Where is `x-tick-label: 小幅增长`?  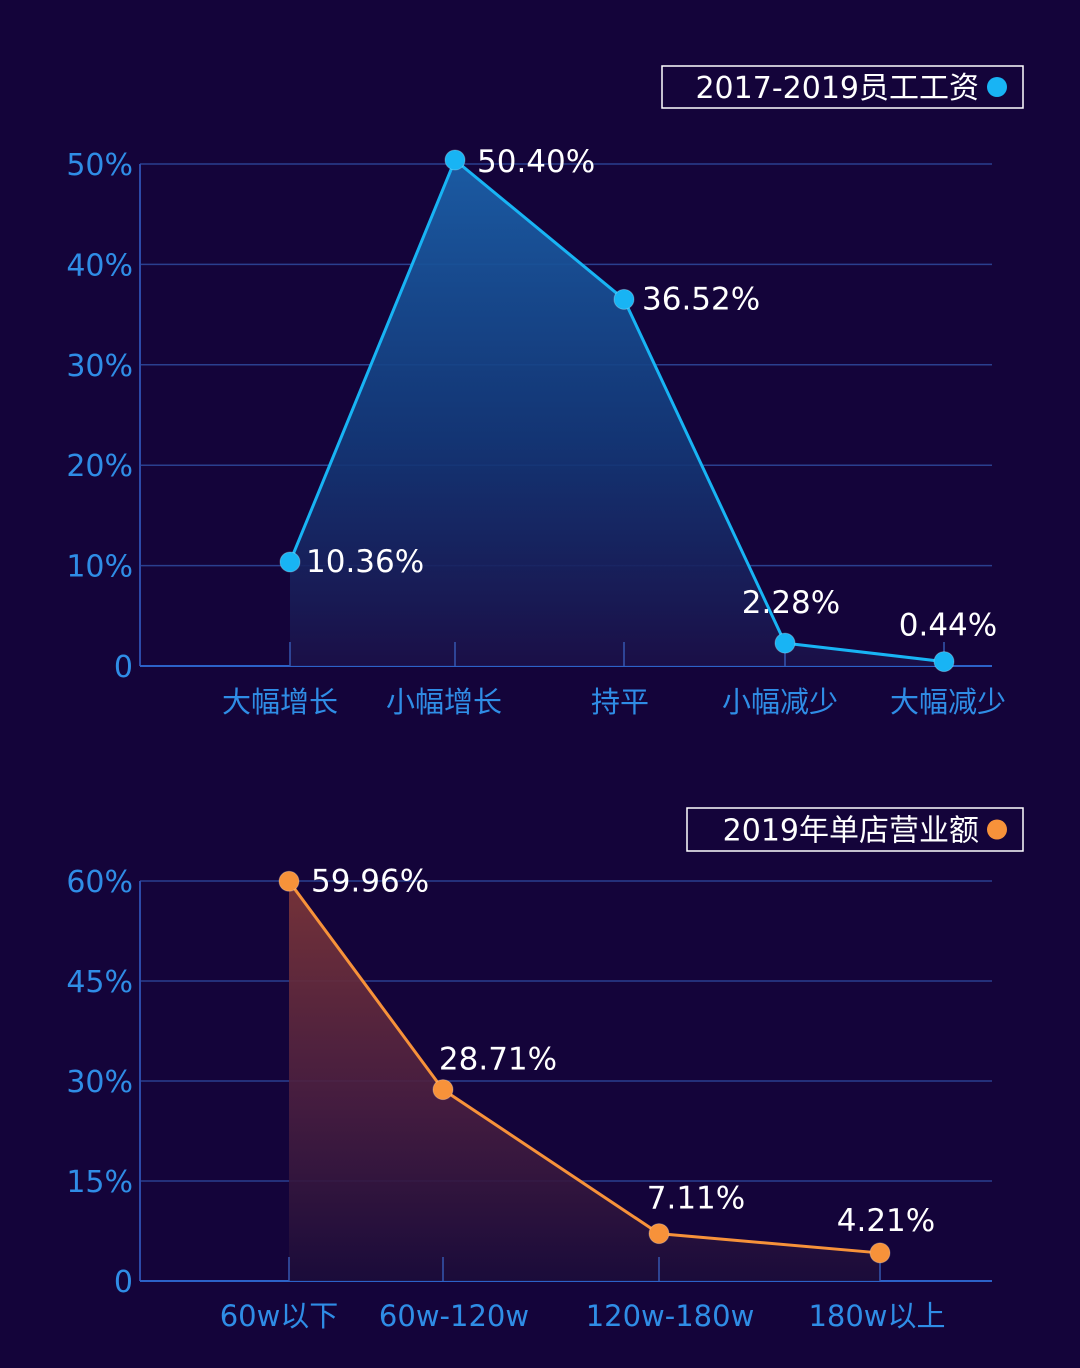 x-tick-label: 小幅增长 is located at coordinates (444, 702).